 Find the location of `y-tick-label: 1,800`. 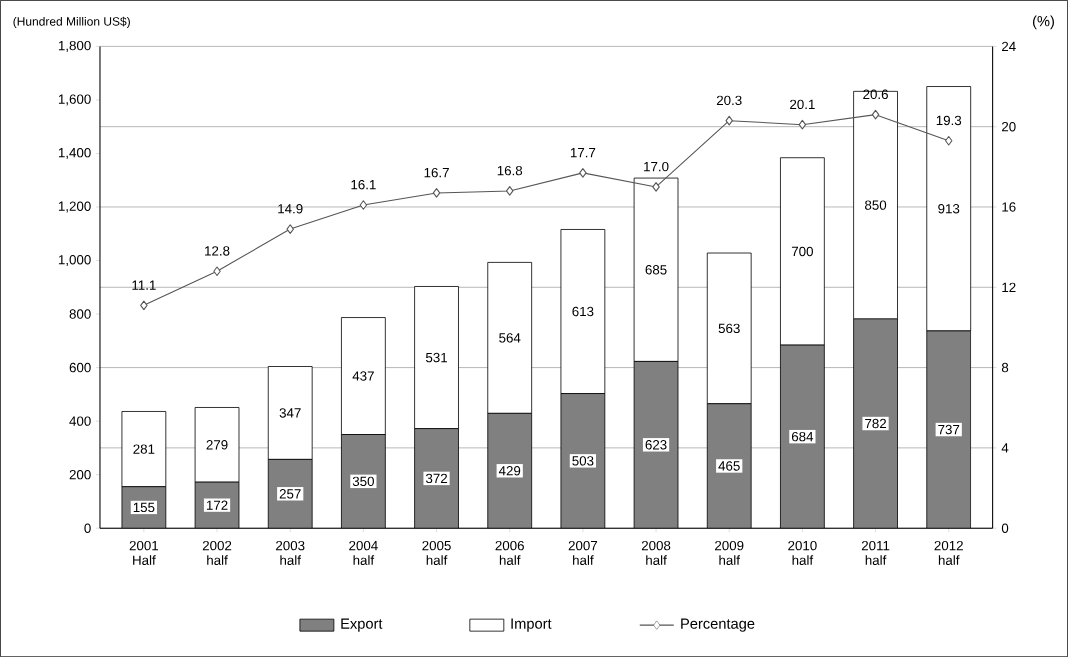

y-tick-label: 1,800 is located at coordinates (74, 46).